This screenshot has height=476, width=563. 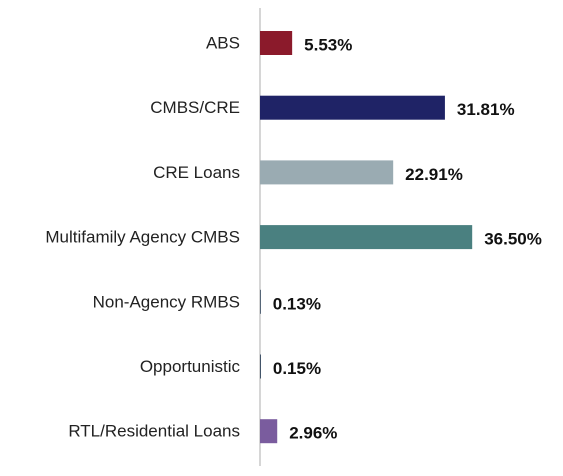 What do you see at coordinates (434, 174) in the screenshot?
I see `value-label-cre-loans: 22.91%` at bounding box center [434, 174].